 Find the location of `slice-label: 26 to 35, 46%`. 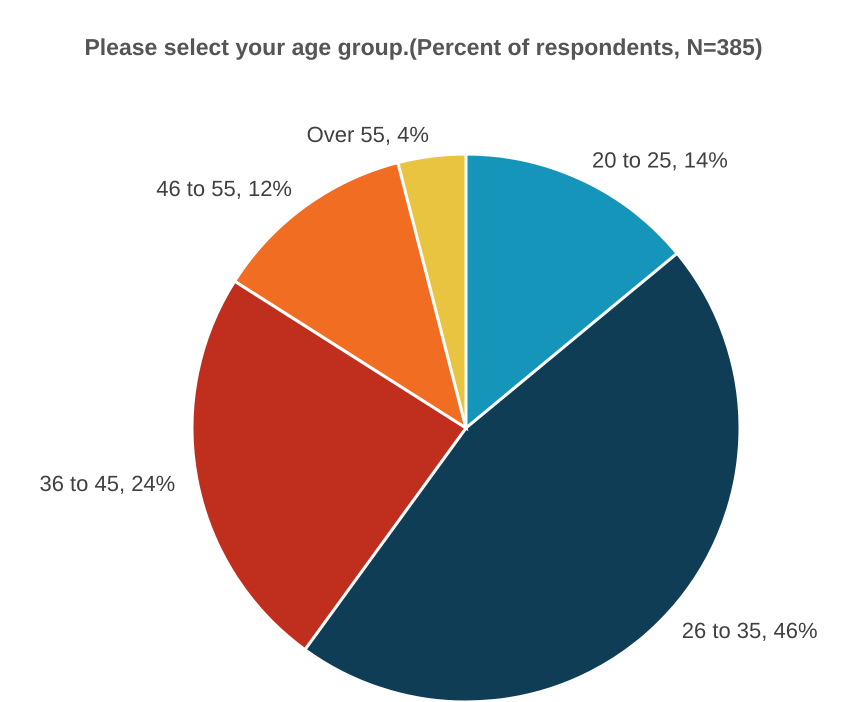

slice-label: 26 to 35, 46% is located at coordinates (750, 631).